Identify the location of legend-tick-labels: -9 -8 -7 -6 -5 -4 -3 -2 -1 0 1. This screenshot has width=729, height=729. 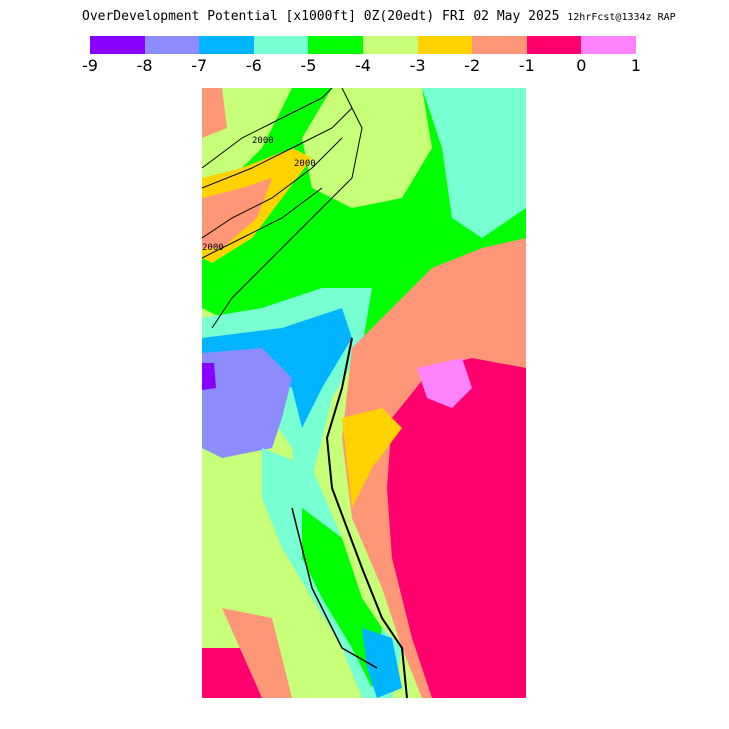
(361, 66).